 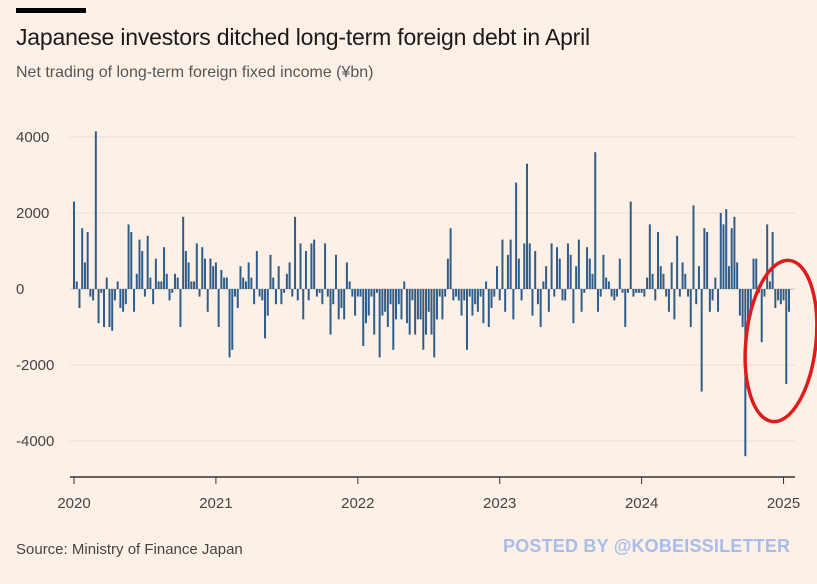 What do you see at coordinates (641, 503) in the screenshot?
I see `x-tick-label: 2024` at bounding box center [641, 503].